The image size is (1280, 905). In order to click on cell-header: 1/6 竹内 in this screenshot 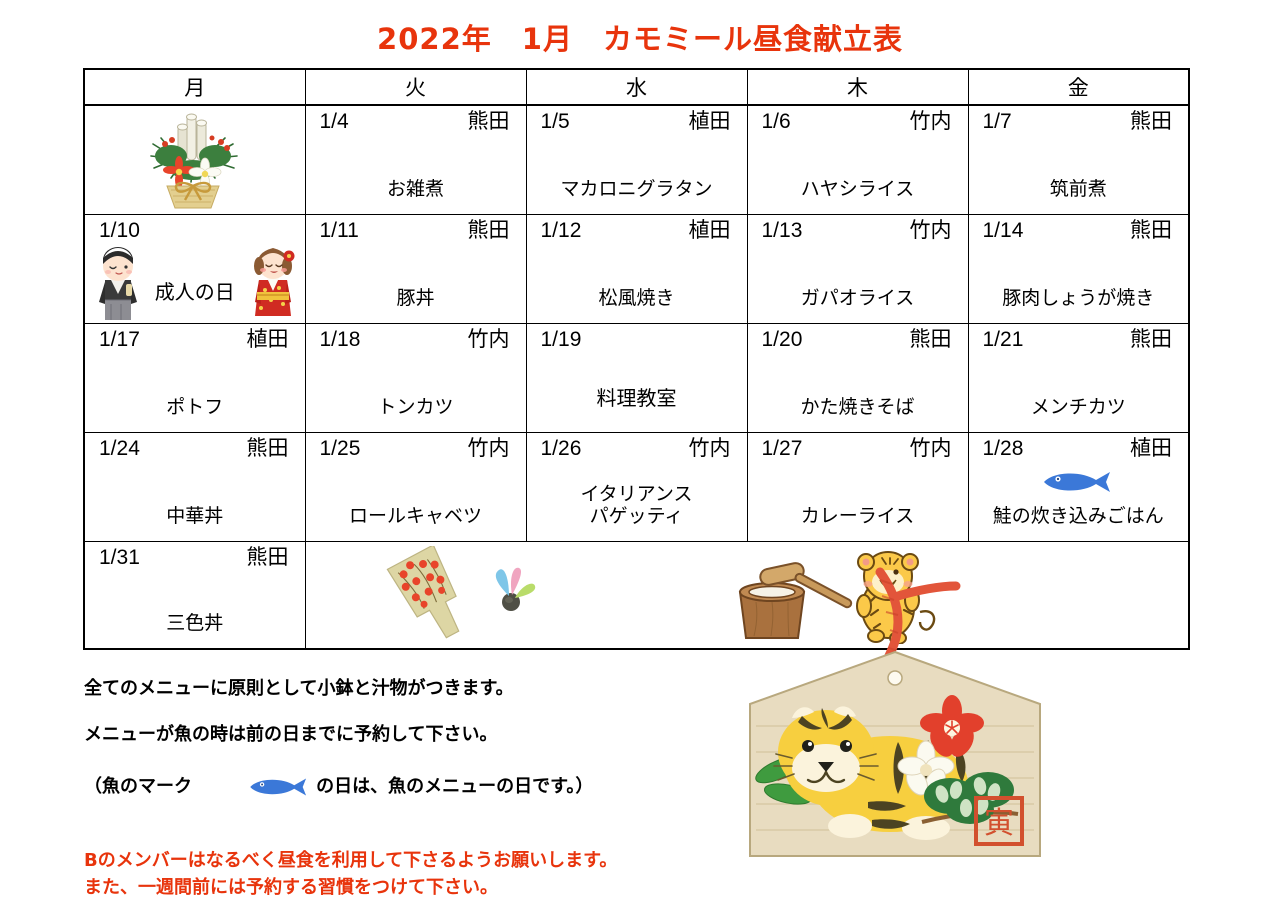, I will do `click(857, 120)`.